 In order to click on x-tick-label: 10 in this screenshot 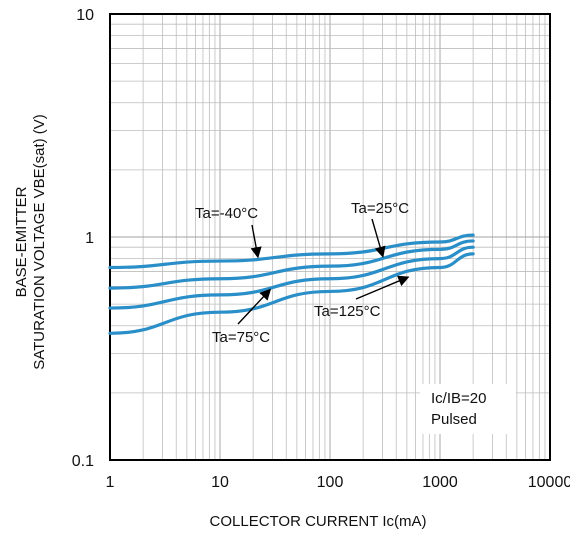, I will do `click(220, 482)`.